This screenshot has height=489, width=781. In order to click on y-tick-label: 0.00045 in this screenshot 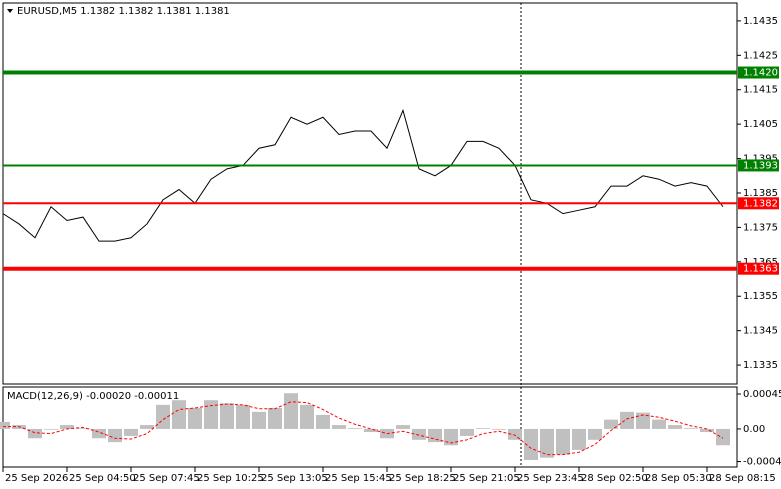, I will do `click(762, 394)`.